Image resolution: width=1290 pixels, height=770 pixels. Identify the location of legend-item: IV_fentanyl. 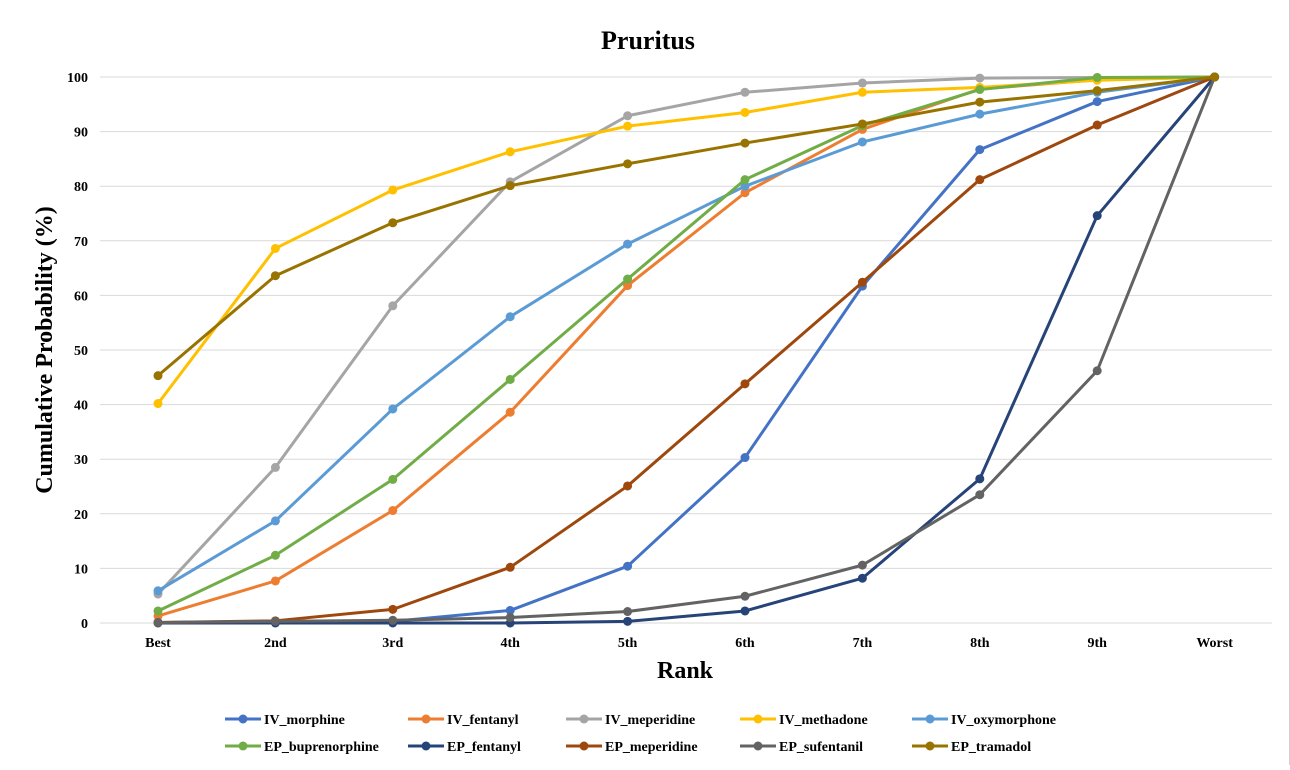
(463, 720).